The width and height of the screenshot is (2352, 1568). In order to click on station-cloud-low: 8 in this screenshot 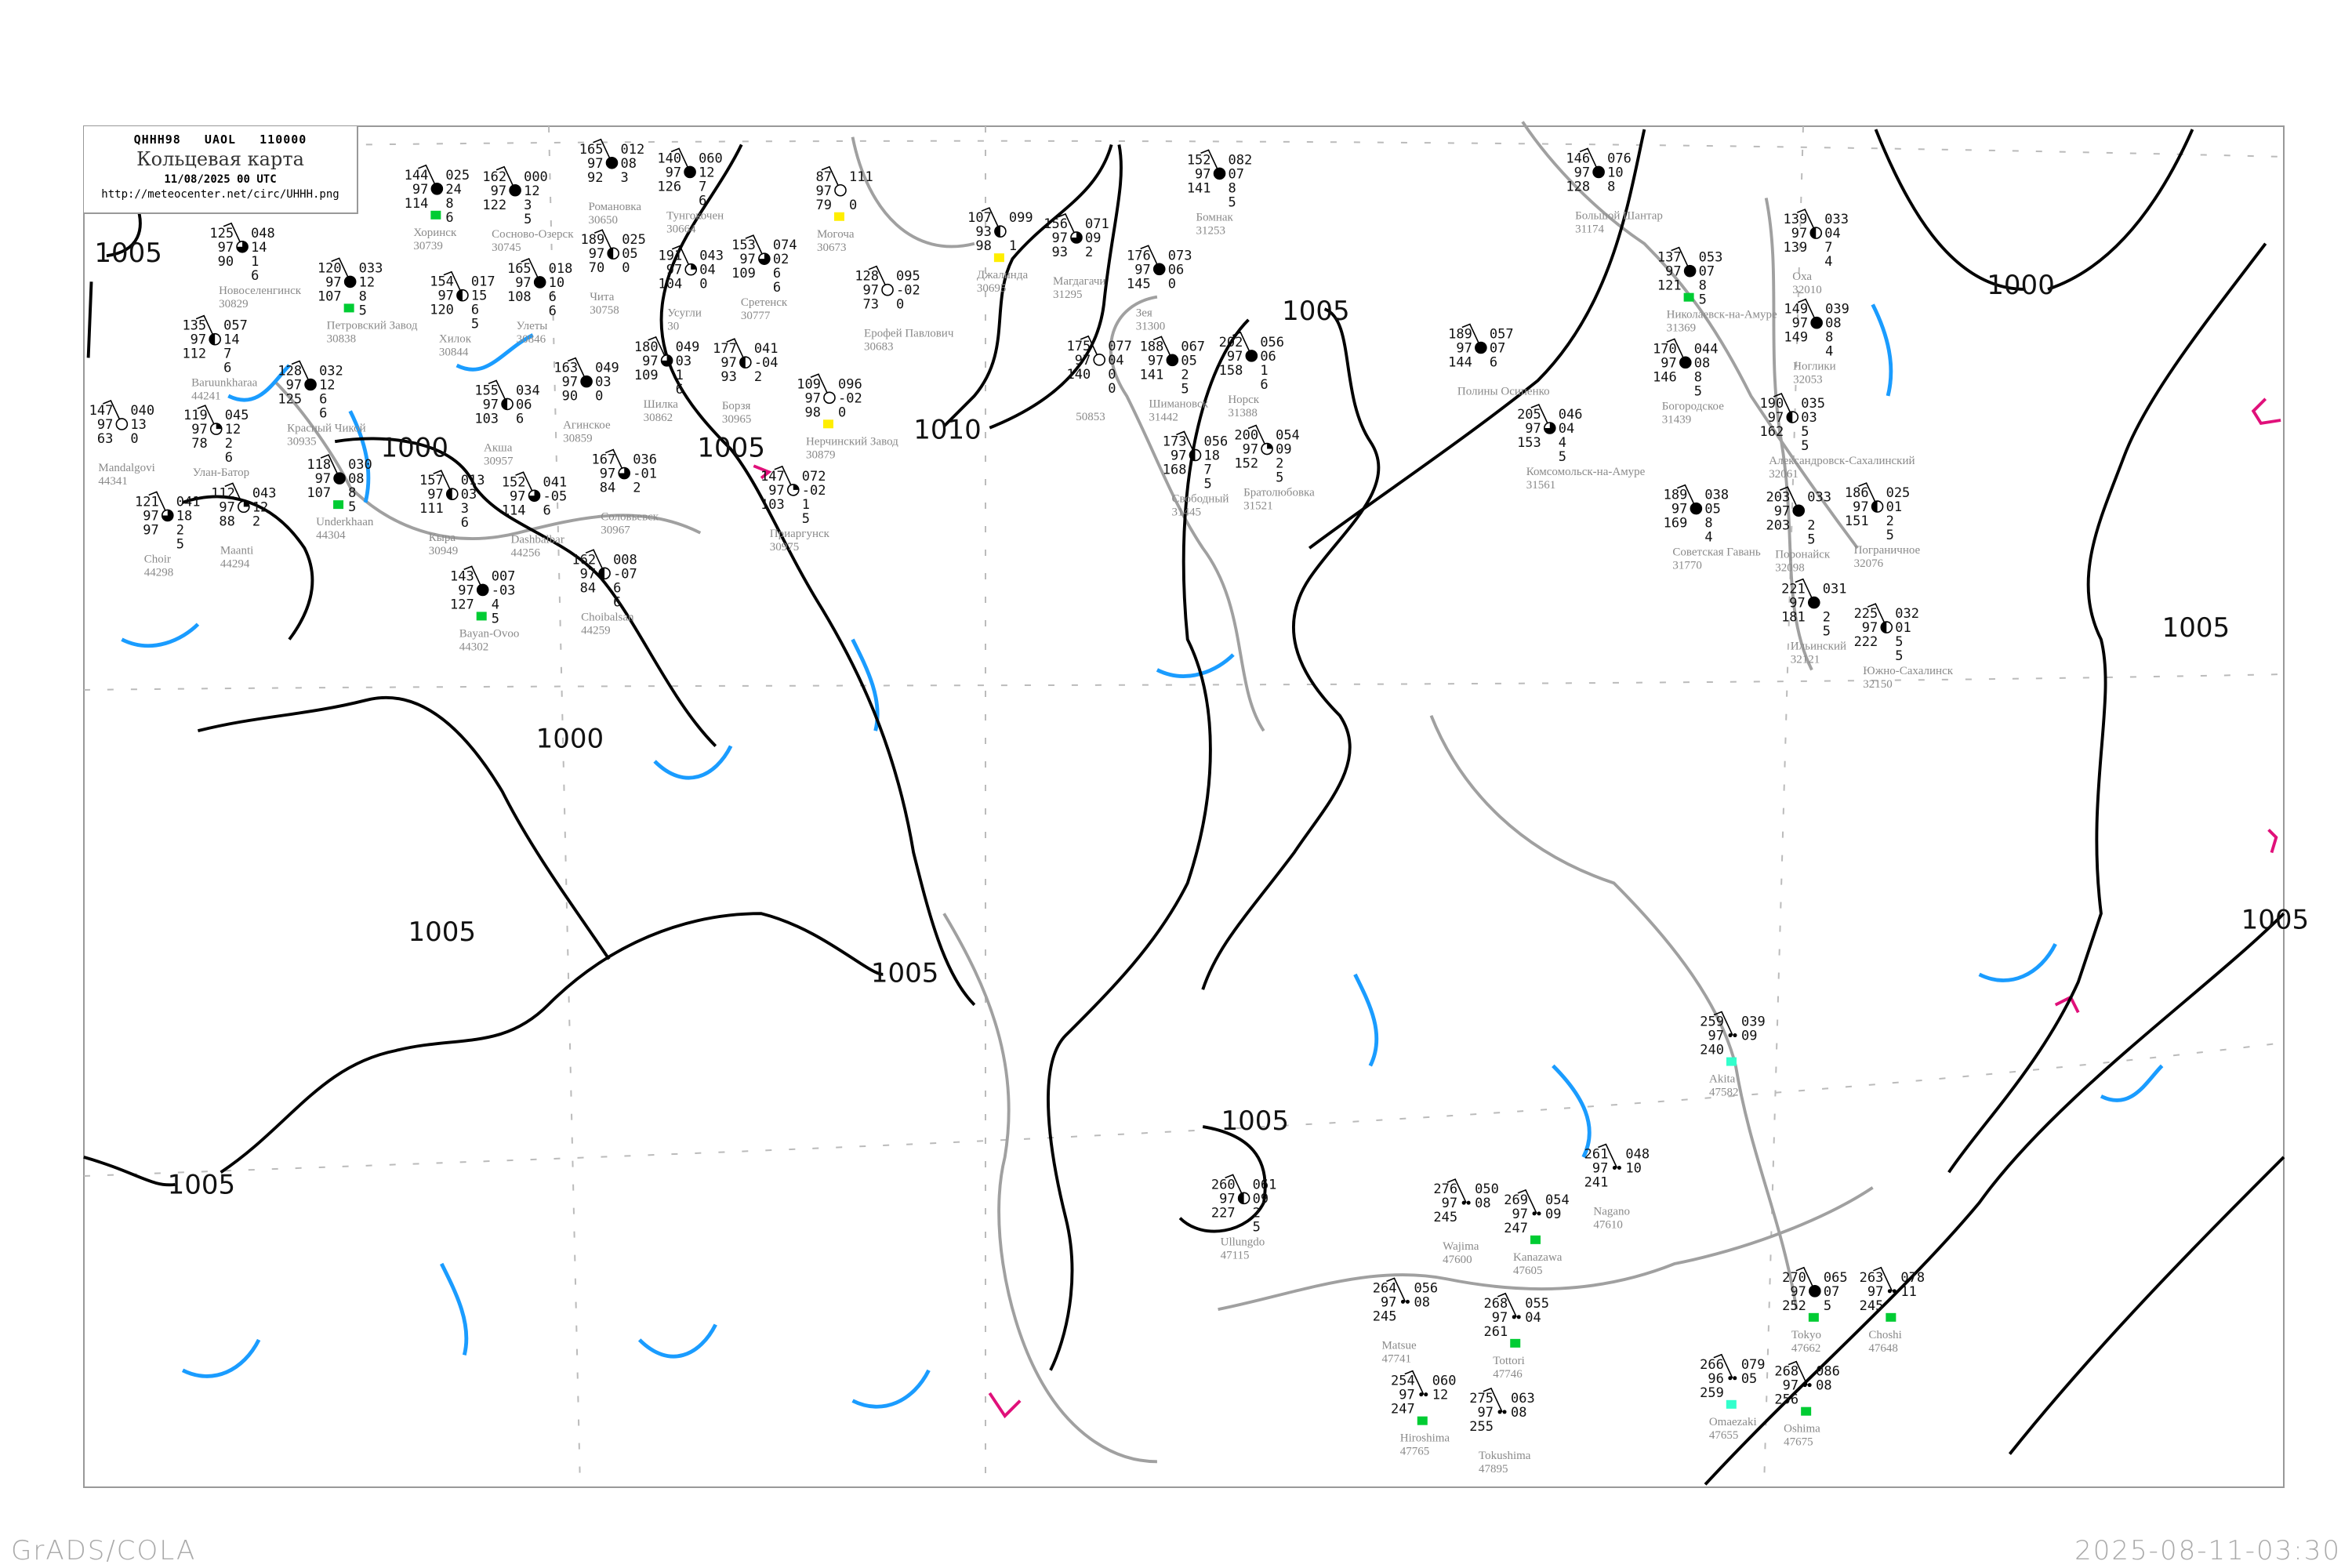, I will do `click(1698, 377)`.